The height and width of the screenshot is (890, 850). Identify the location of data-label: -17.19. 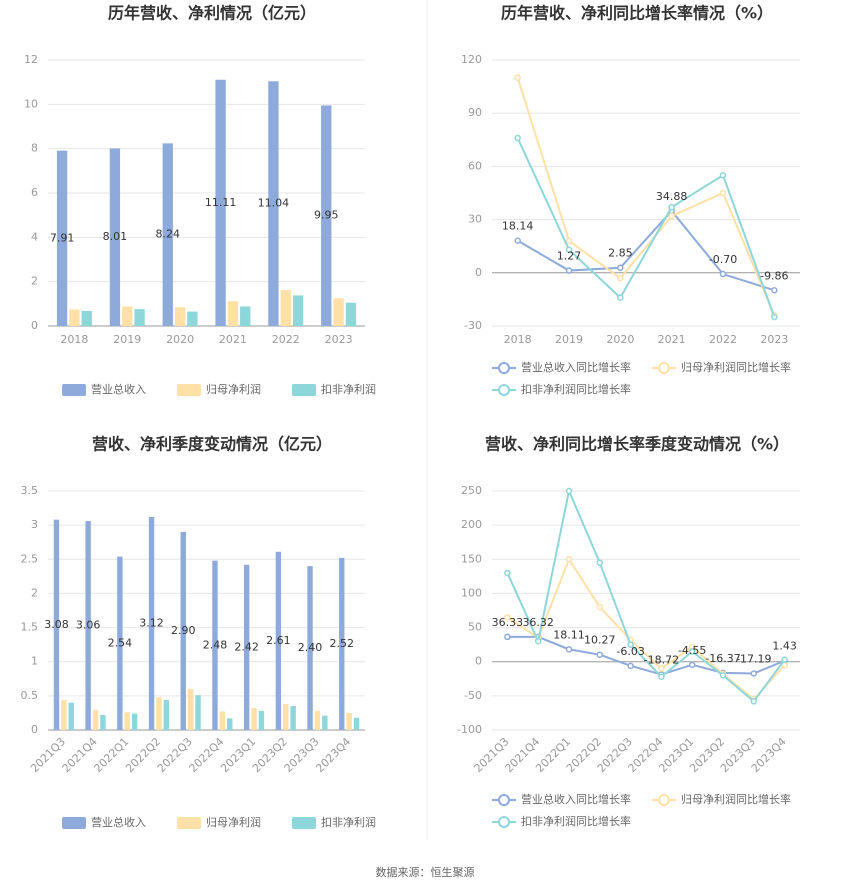
(753, 658).